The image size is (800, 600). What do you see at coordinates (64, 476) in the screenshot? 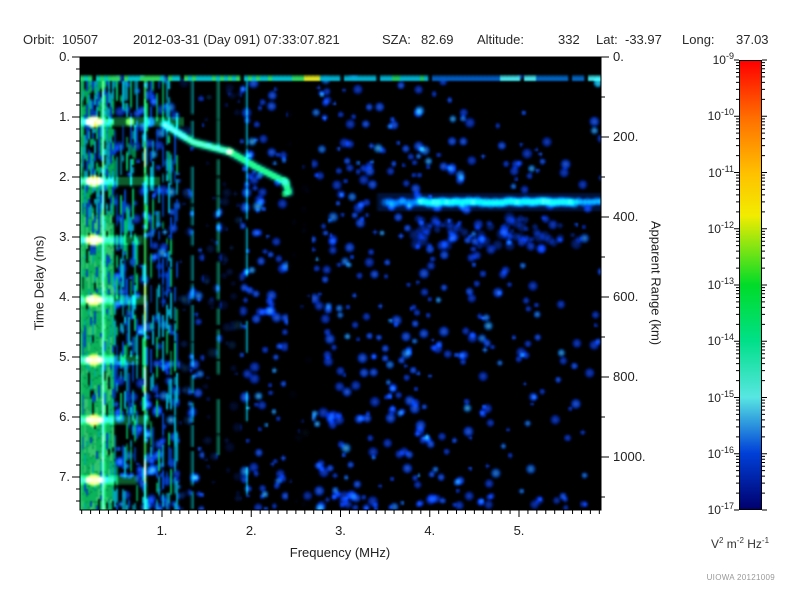
I see `time-tick-label: 7.` at bounding box center [64, 476].